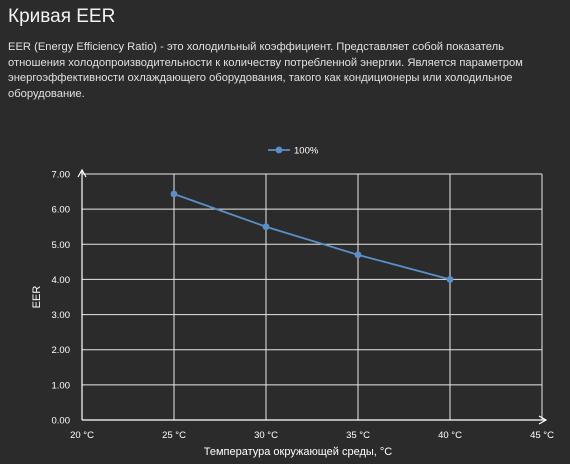 This screenshot has height=464, width=570. What do you see at coordinates (82, 173) in the screenshot?
I see `y-axis-arrow` at bounding box center [82, 173].